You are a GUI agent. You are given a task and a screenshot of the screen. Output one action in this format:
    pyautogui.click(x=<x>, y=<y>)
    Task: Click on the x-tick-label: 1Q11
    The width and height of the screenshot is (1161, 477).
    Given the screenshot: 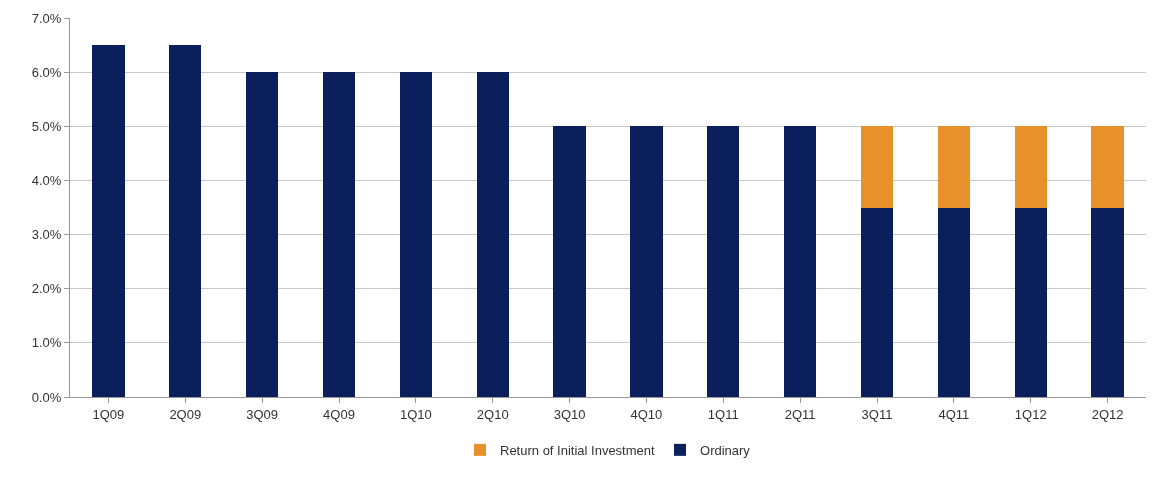 What is the action you would take?
    pyautogui.click(x=723, y=414)
    